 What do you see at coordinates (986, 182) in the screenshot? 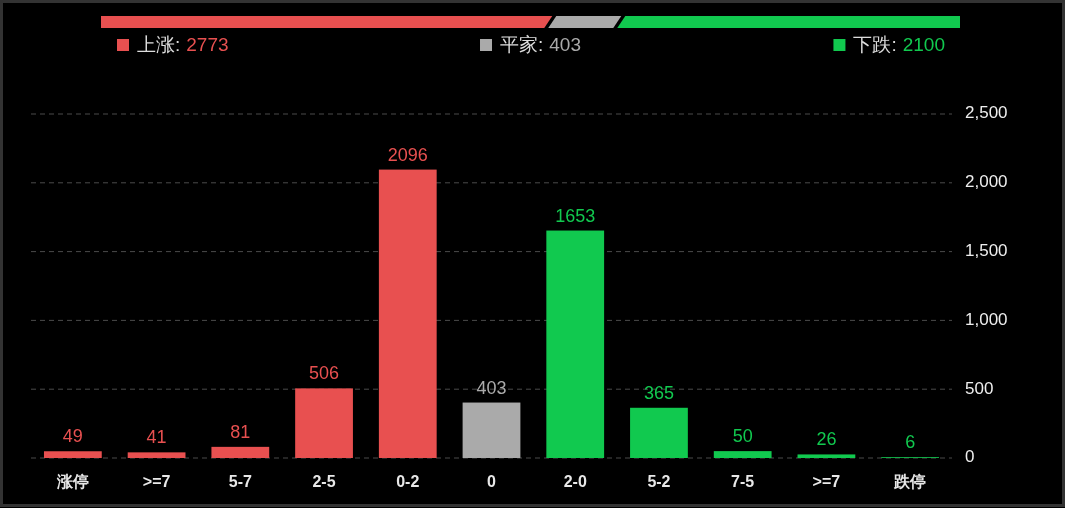
I see `y-tick-label: 2,000` at bounding box center [986, 182].